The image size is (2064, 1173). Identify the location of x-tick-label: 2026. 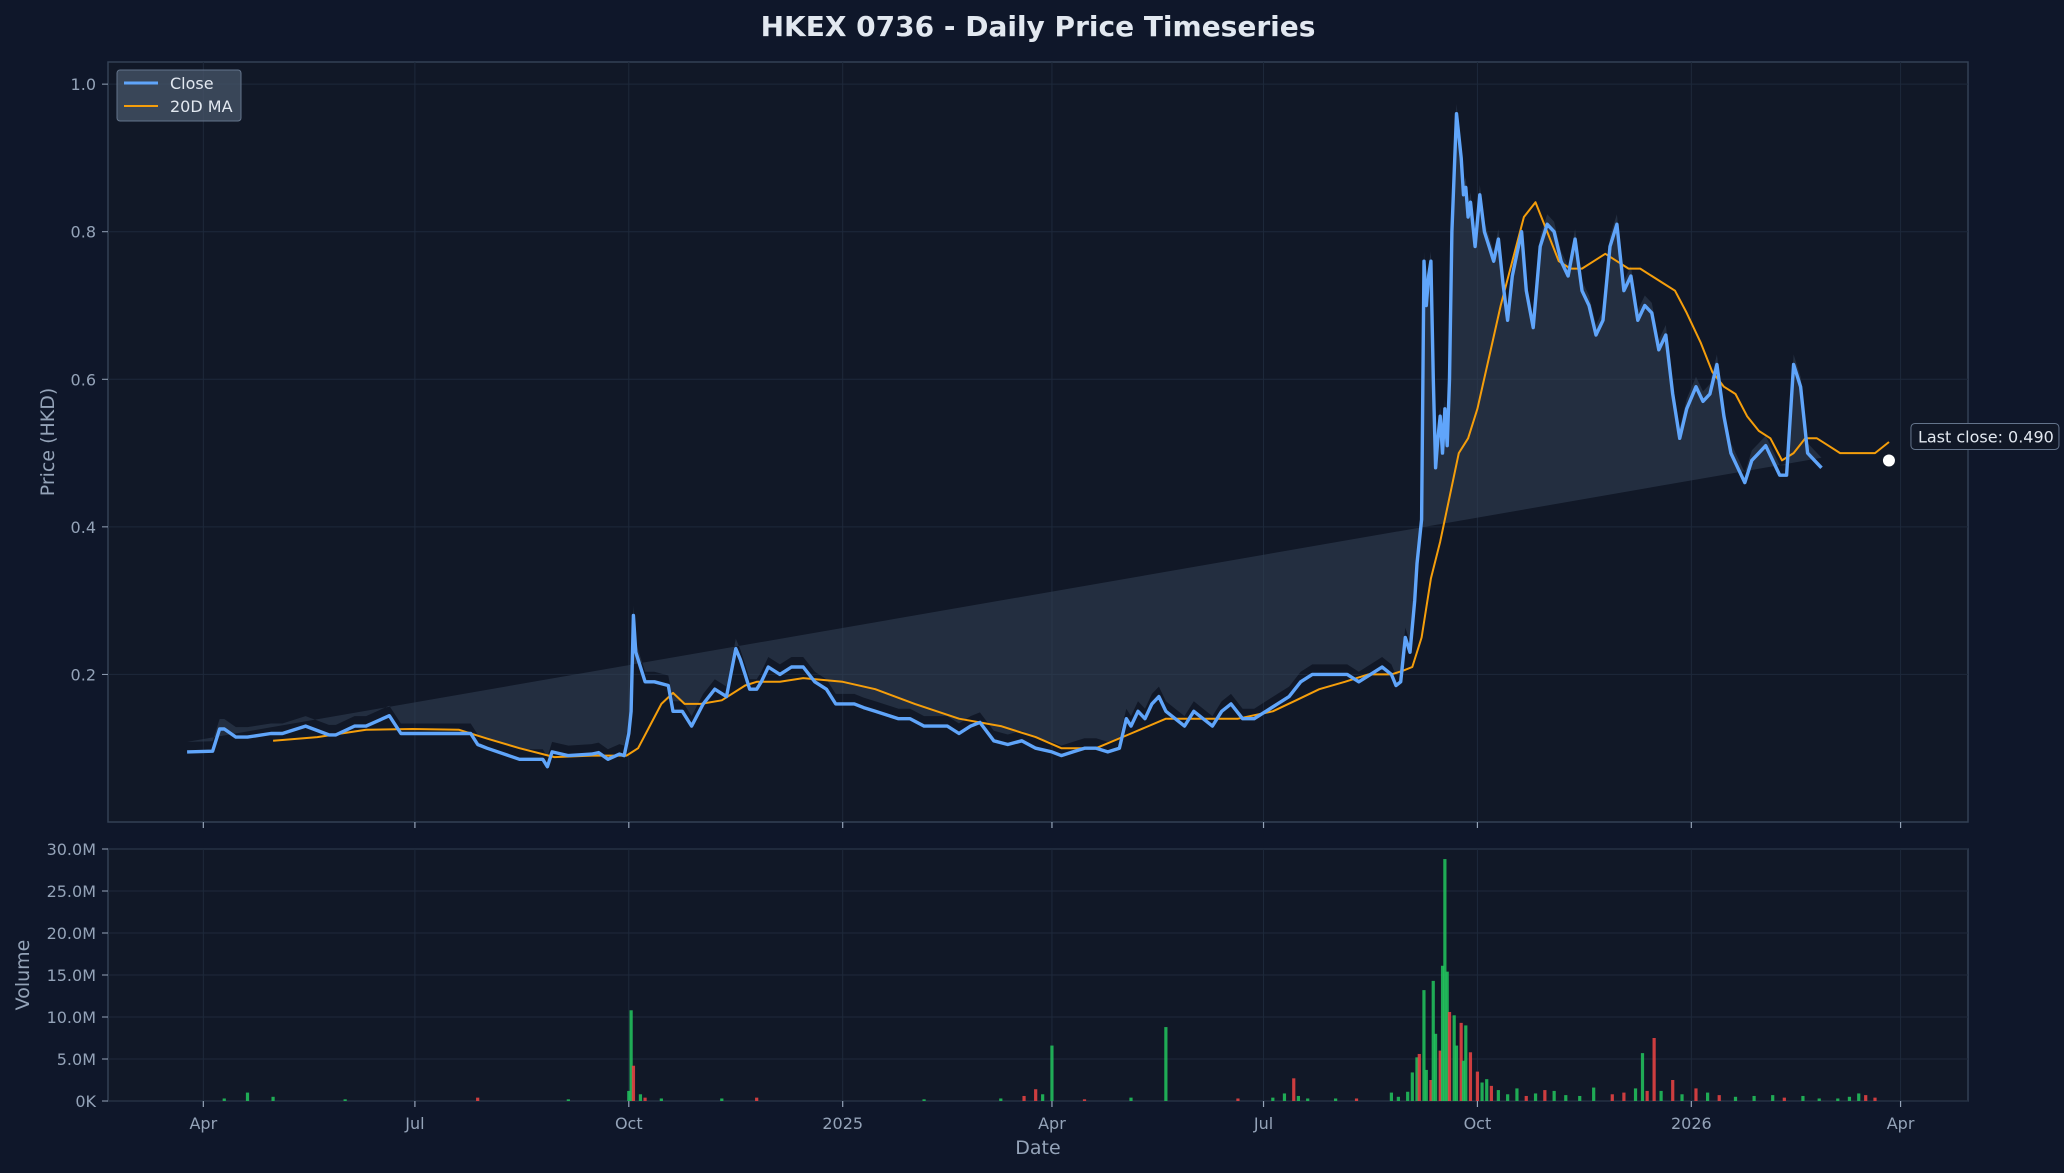
(1691, 1123).